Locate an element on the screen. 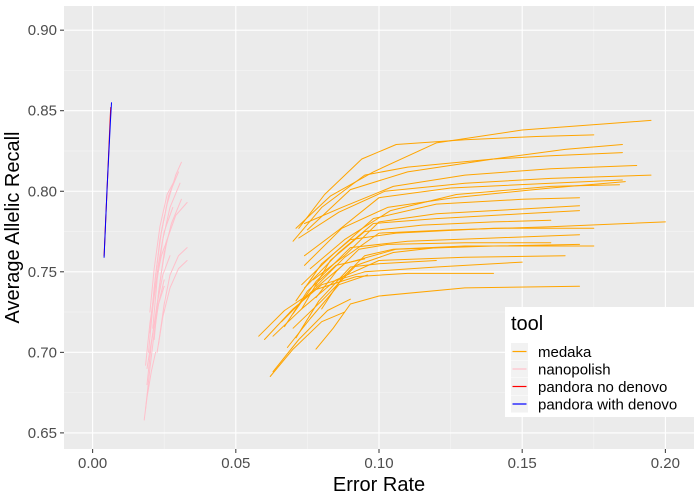 This screenshot has width=700, height=500. y-tick-label: 0.90 is located at coordinates (42, 30).